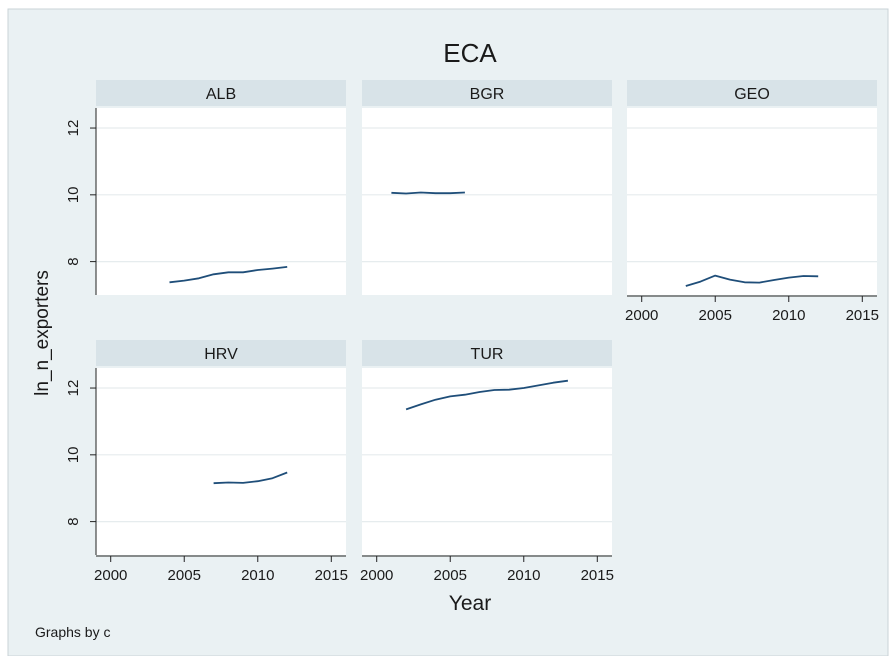 This screenshot has height=661, width=896. I want to click on panel-strip-label: HRV, so click(221, 354).